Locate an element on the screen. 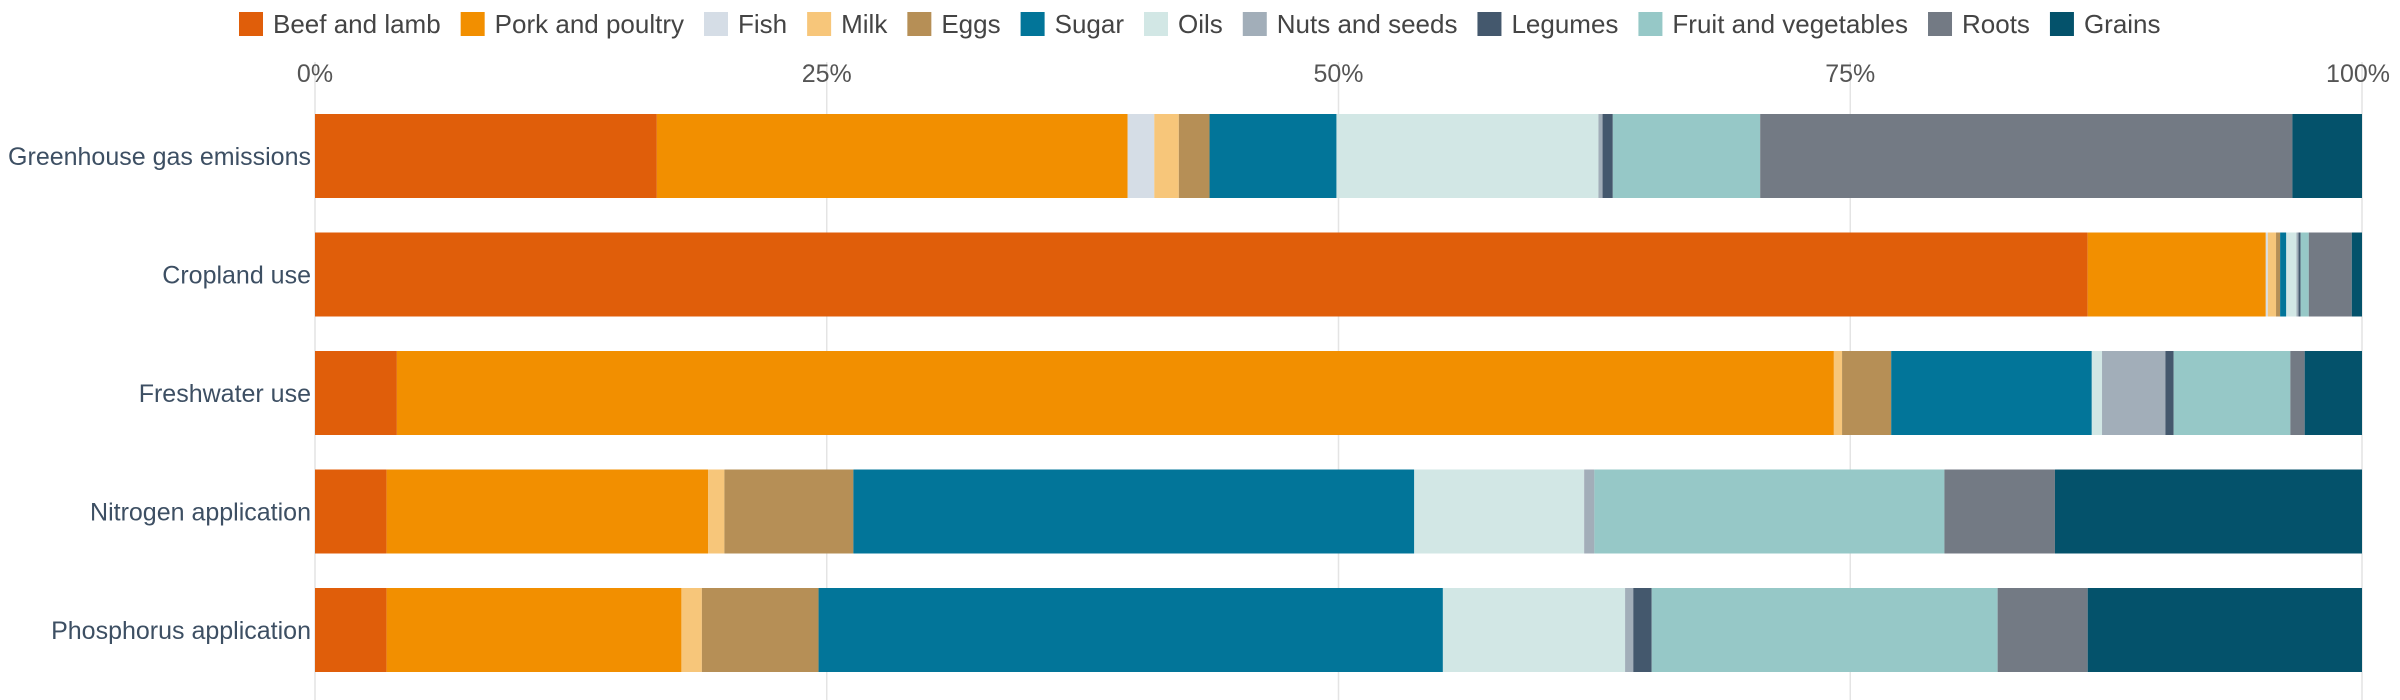 This screenshot has height=700, width=2400. bar-segment-nitrogen-application-beef-and-lamb is located at coordinates (351, 511).